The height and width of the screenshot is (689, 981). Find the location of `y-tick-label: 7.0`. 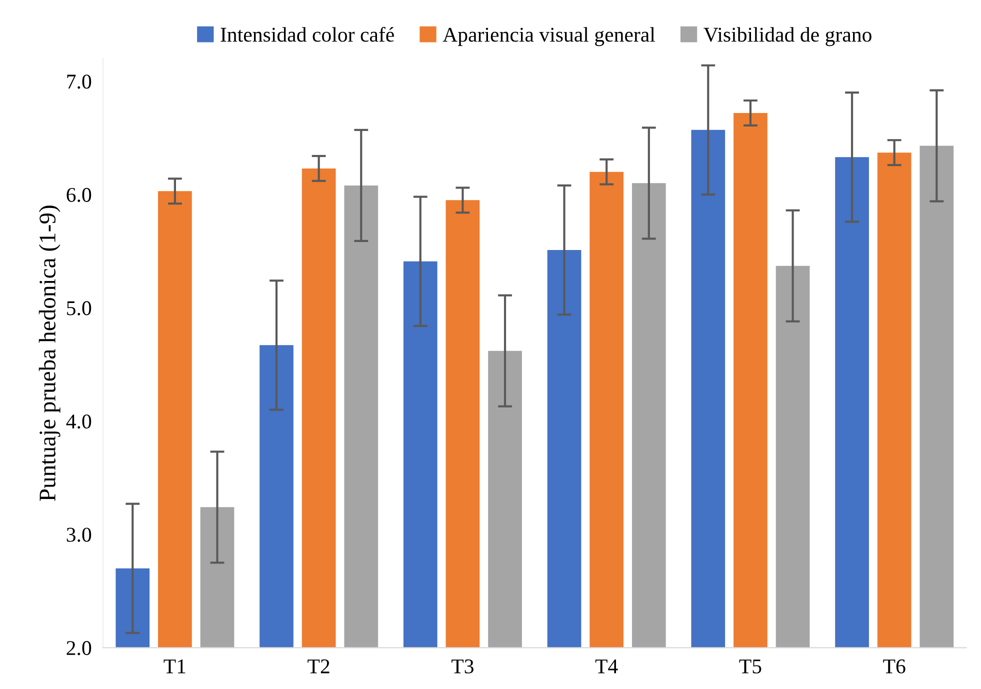

y-tick-label: 7.0 is located at coordinates (79, 81).